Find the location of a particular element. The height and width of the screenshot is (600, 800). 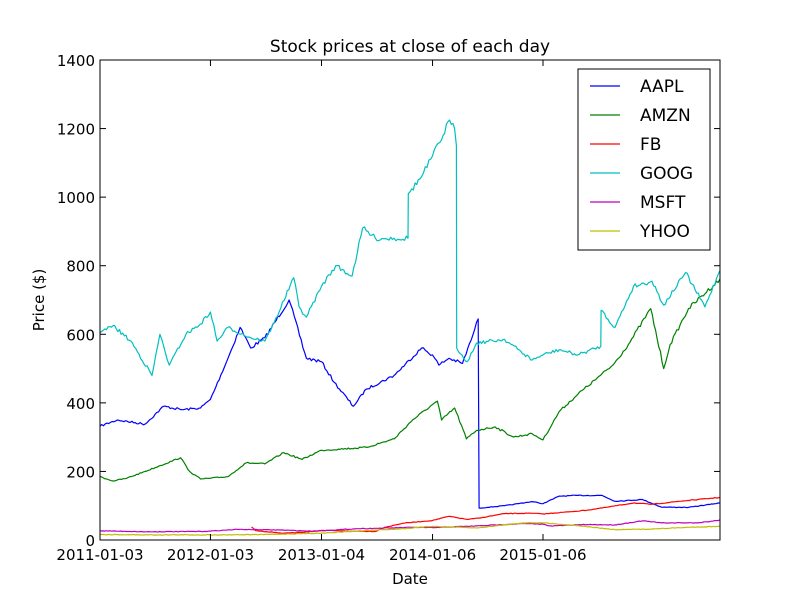

series-line-yhoo is located at coordinates (410, 529).